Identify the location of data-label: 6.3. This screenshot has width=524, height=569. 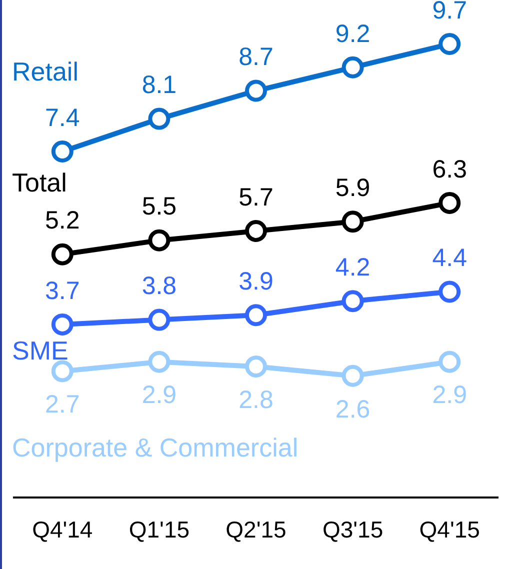
(449, 169).